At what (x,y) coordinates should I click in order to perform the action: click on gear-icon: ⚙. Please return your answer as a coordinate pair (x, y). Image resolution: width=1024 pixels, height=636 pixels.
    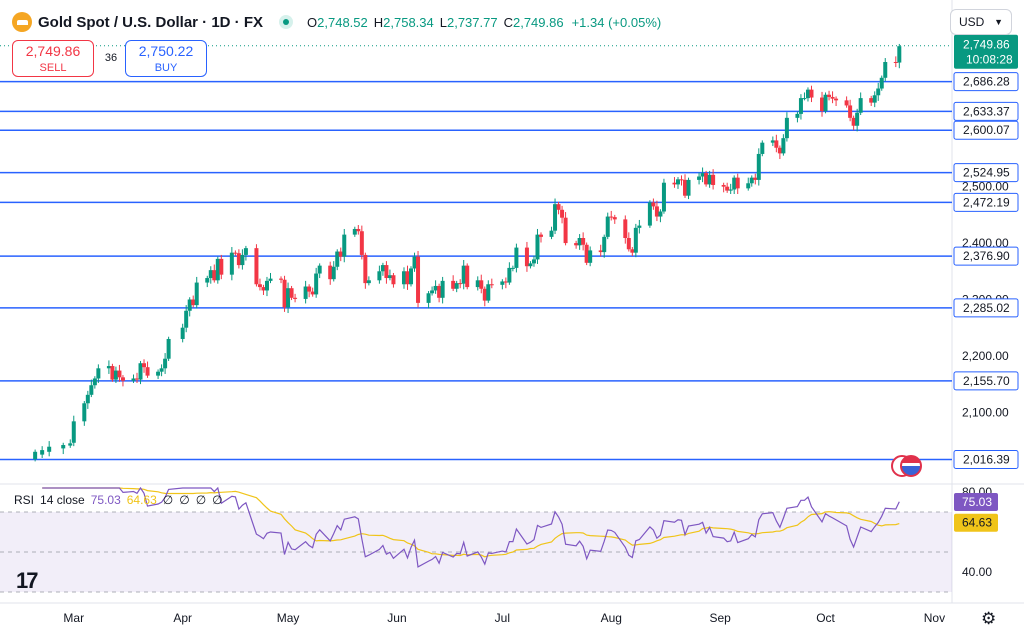
    Looking at the image, I should click on (989, 618).